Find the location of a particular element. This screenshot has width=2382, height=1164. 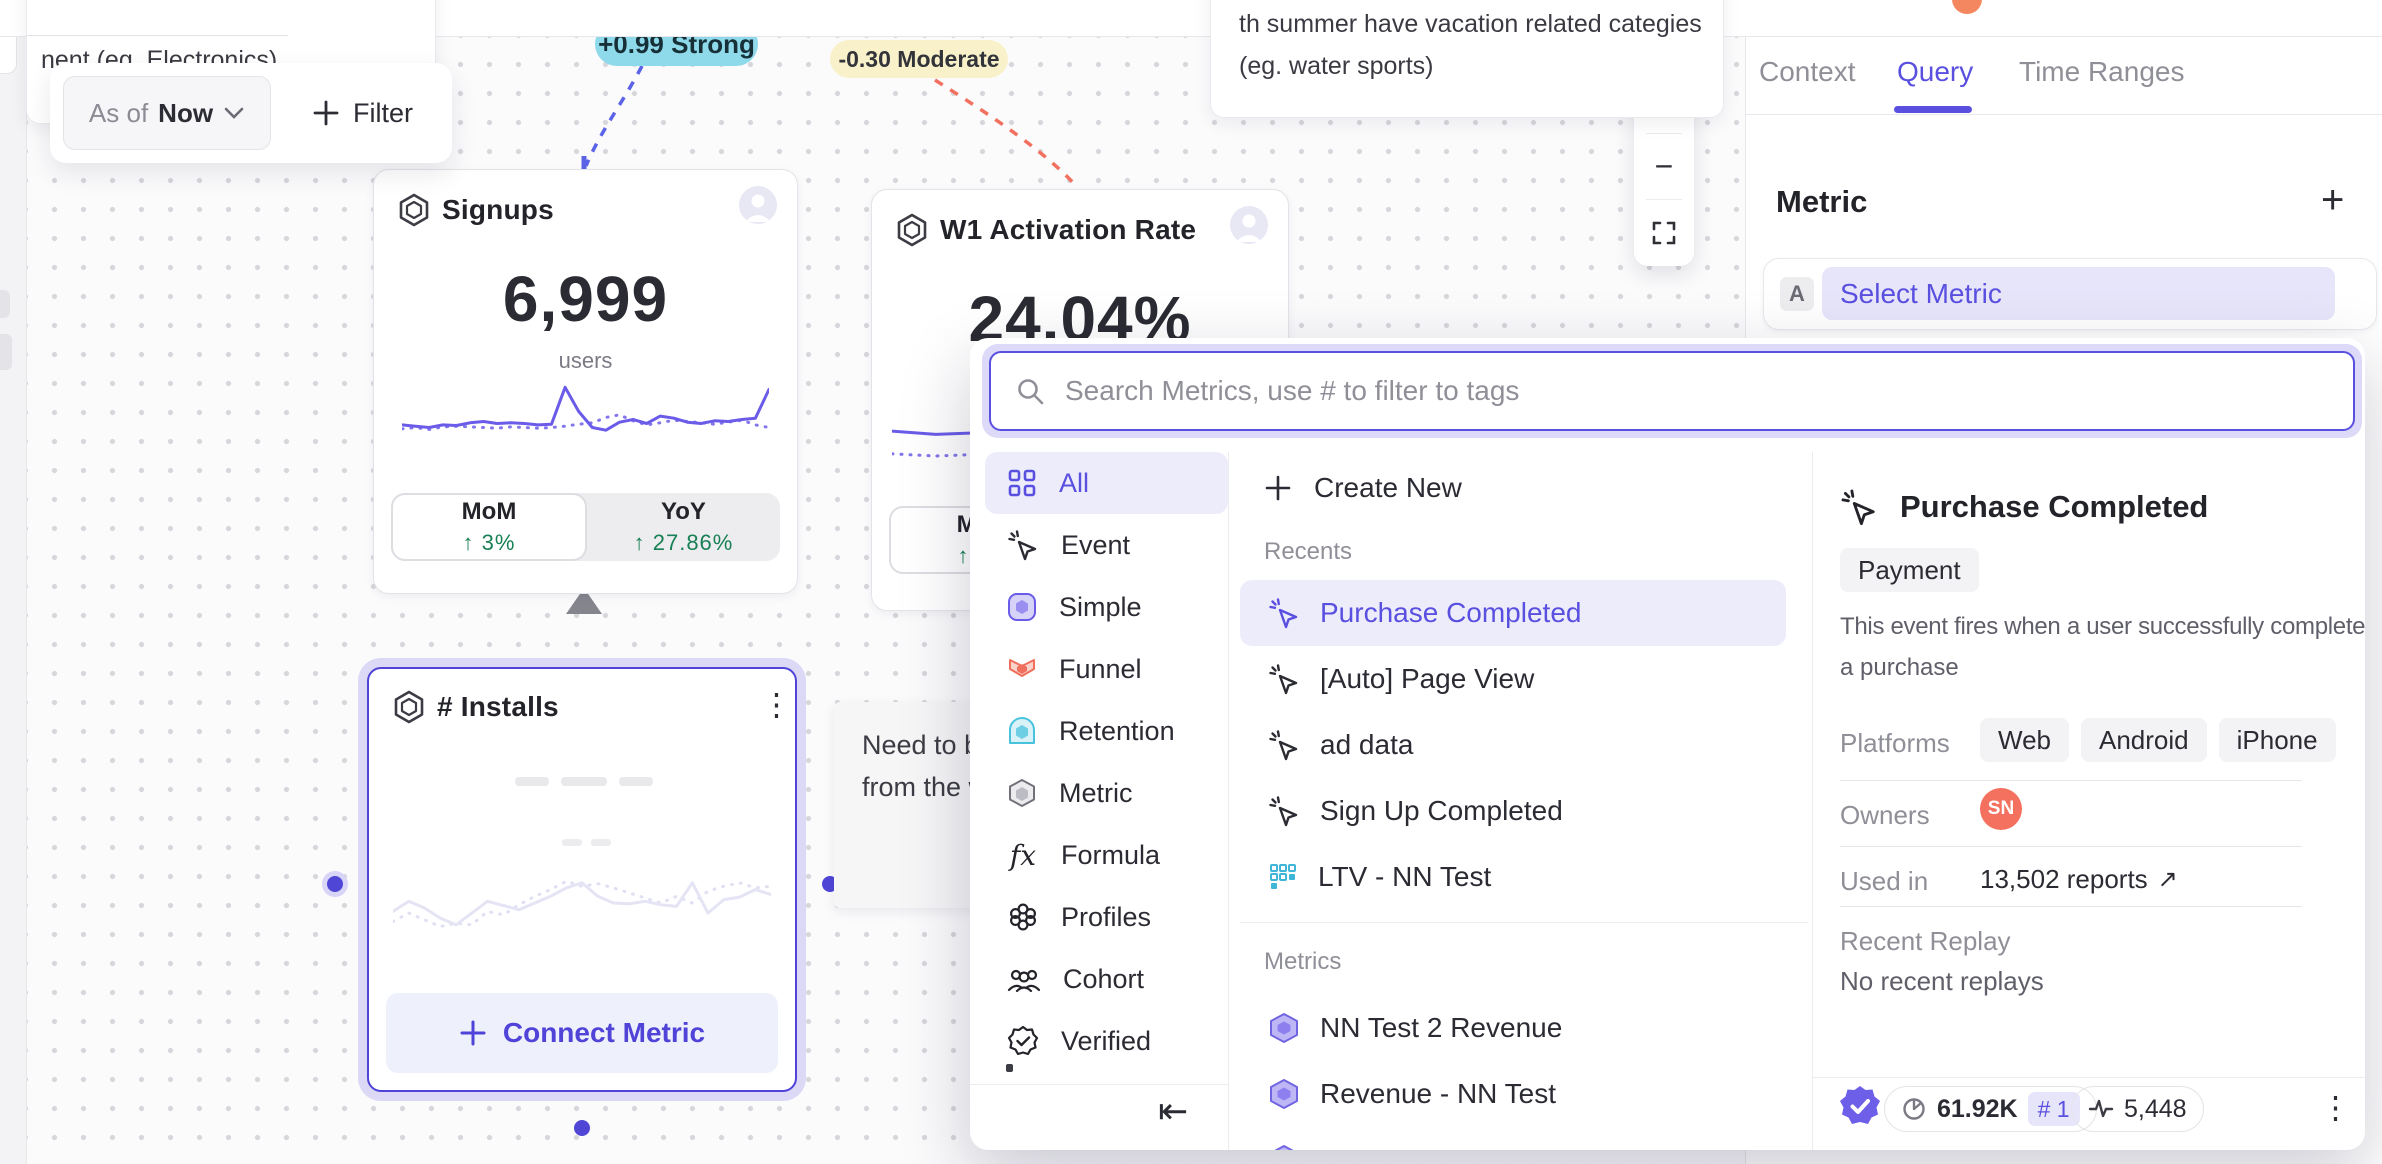

tab-time-ranges: Time Ranges is located at coordinates (2102, 71).